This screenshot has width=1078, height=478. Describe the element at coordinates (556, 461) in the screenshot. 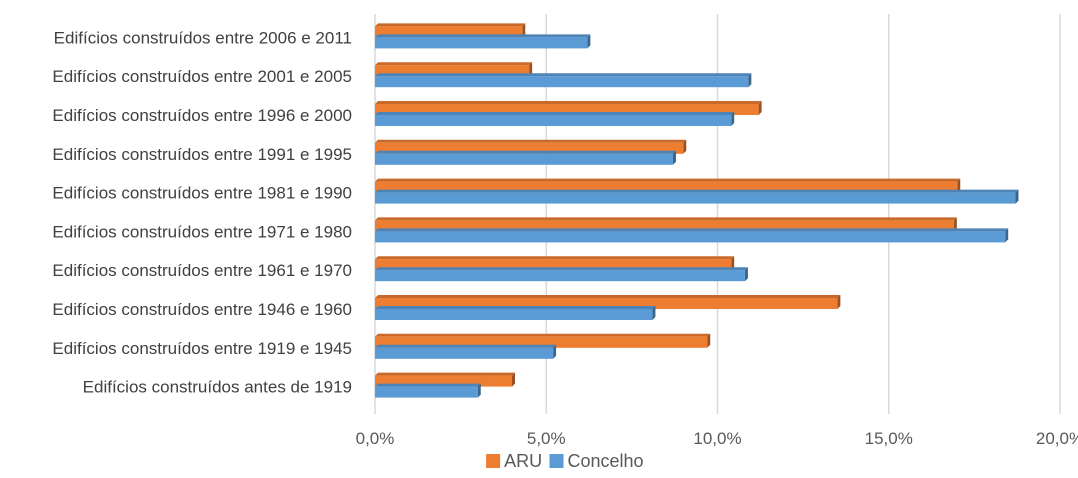

I see `legend-swatch-concelho` at that location.